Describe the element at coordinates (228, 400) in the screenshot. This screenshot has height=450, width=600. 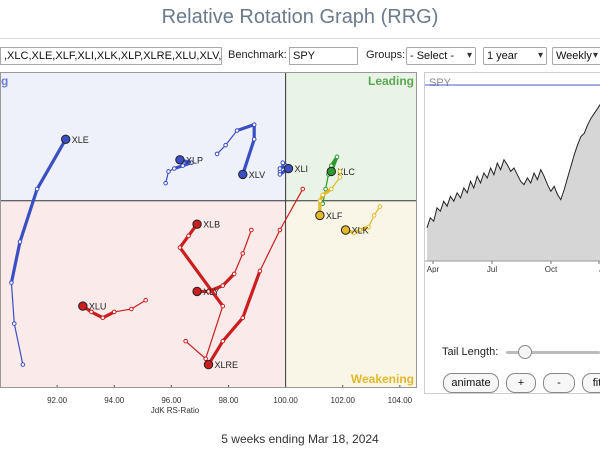
I see `x-tick-label: 98.00` at that location.